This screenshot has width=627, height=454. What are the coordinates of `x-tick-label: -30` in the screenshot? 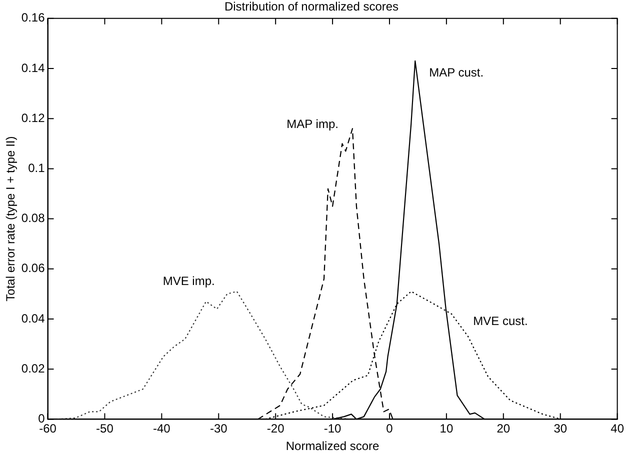 It's located at (219, 429).